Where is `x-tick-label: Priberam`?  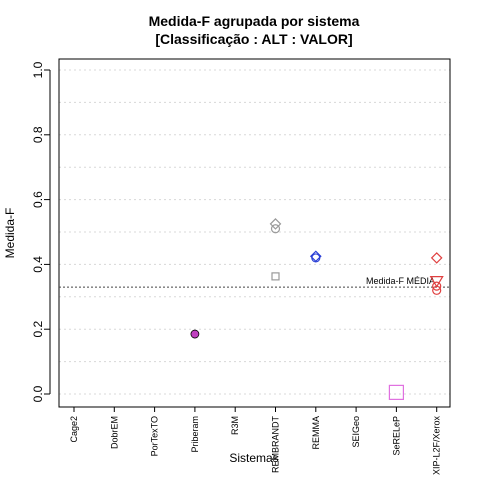
x-tick-label: Priberam is located at coordinates (195, 434).